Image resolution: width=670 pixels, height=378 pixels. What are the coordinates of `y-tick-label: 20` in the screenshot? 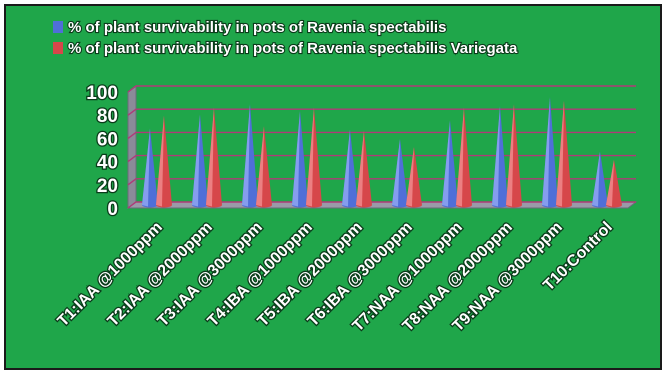 It's located at (107, 186).